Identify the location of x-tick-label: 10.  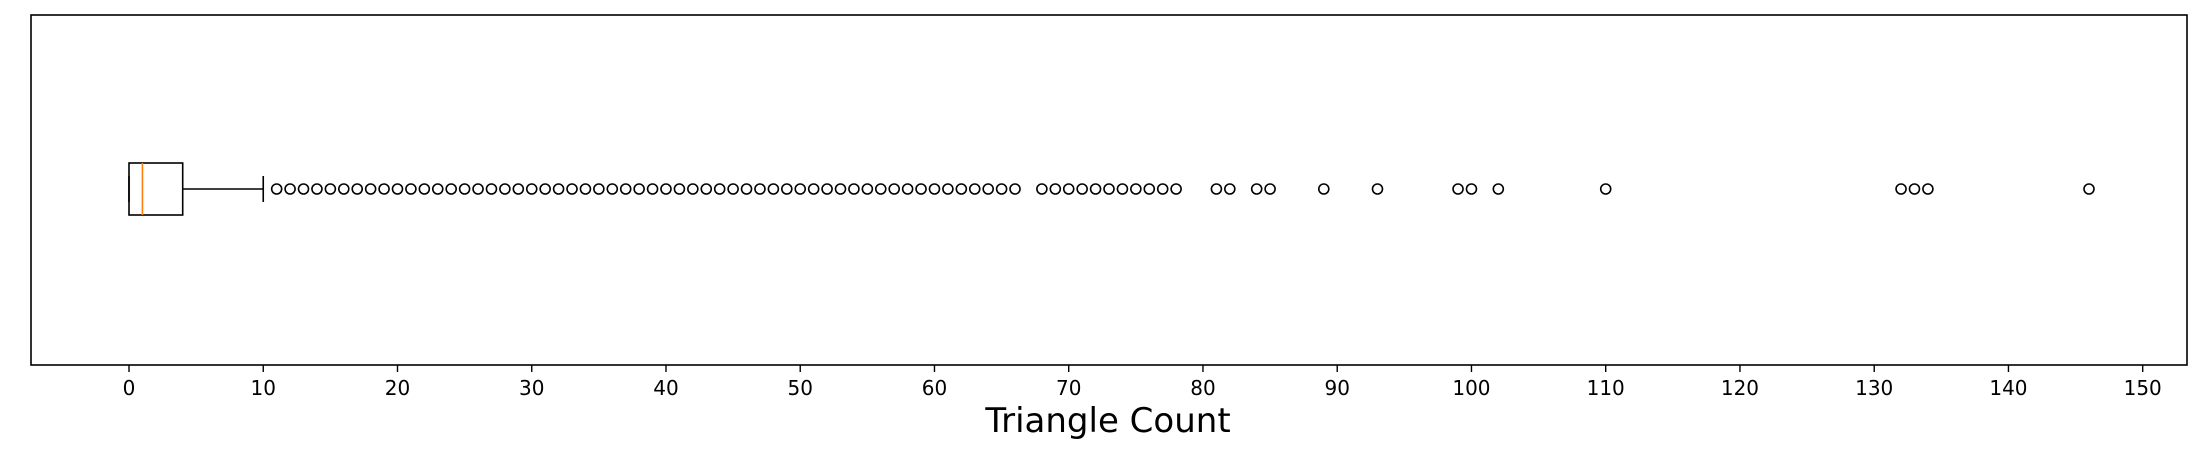
(263, 388).